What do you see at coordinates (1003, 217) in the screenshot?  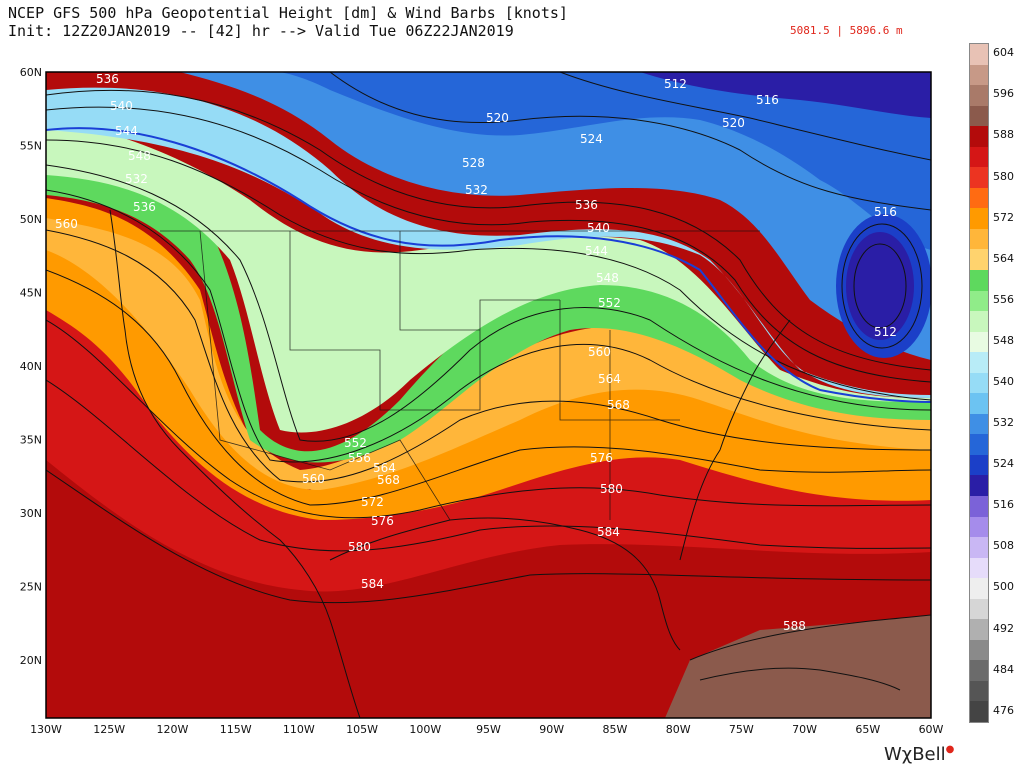 I see `colorbar-label: 572` at bounding box center [1003, 217].